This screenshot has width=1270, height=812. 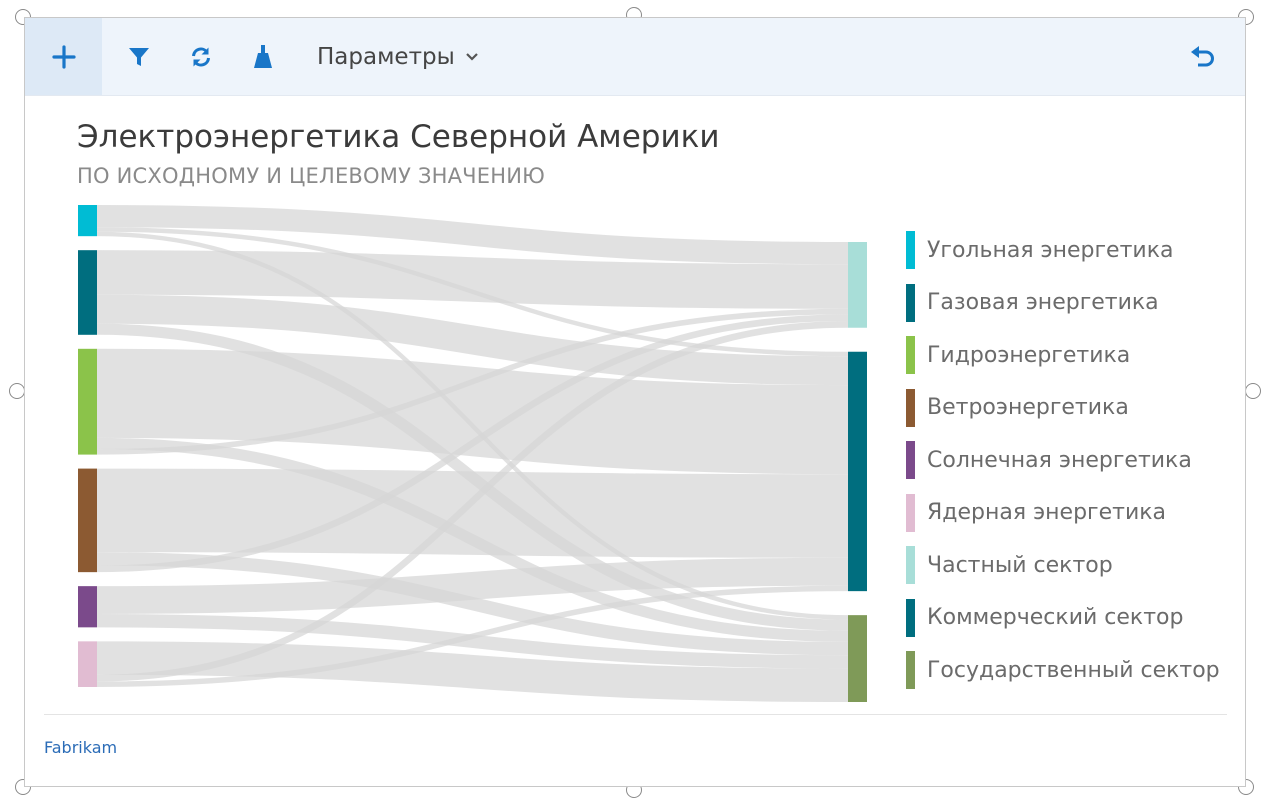 I want to click on legend-item-source-6: Ядерная энергетика, so click(x=1073, y=513).